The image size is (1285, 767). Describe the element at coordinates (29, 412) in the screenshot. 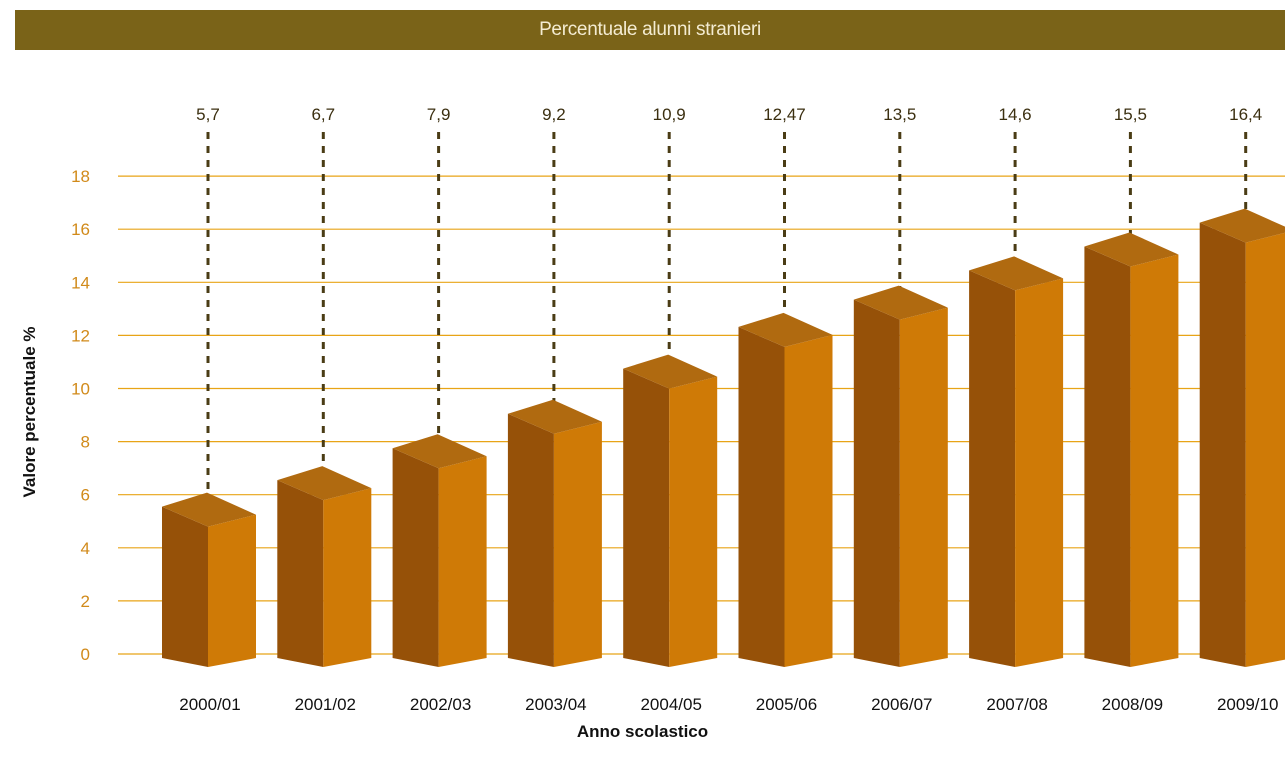

I see `y-axis-label: Valore percentuale %` at that location.